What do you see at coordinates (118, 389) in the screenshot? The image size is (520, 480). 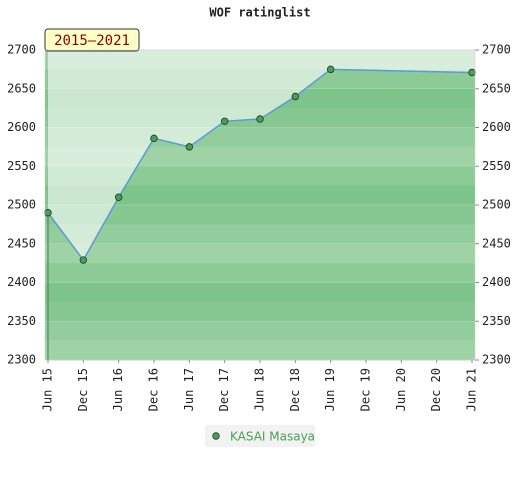 I see `x-tick-label: Jun 16` at bounding box center [118, 389].